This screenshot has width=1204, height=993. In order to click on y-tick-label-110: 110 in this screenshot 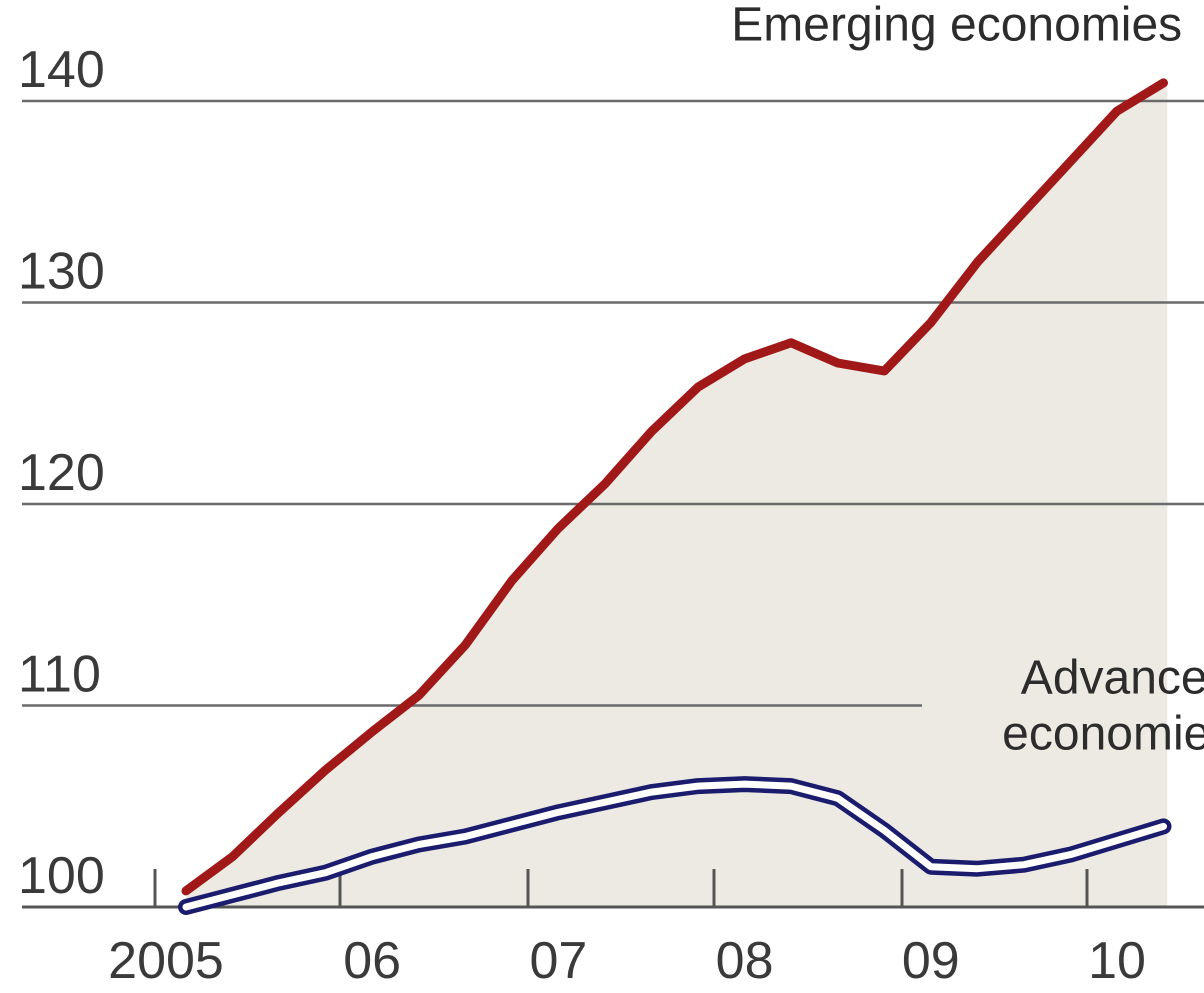, I will do `click(59, 675)`.